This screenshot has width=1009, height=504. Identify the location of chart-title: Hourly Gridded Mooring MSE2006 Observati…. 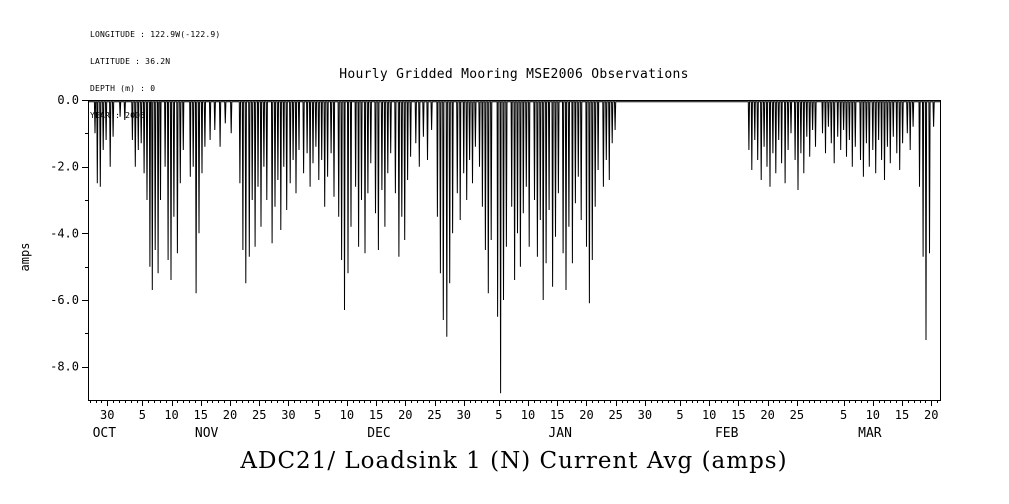
(514, 74).